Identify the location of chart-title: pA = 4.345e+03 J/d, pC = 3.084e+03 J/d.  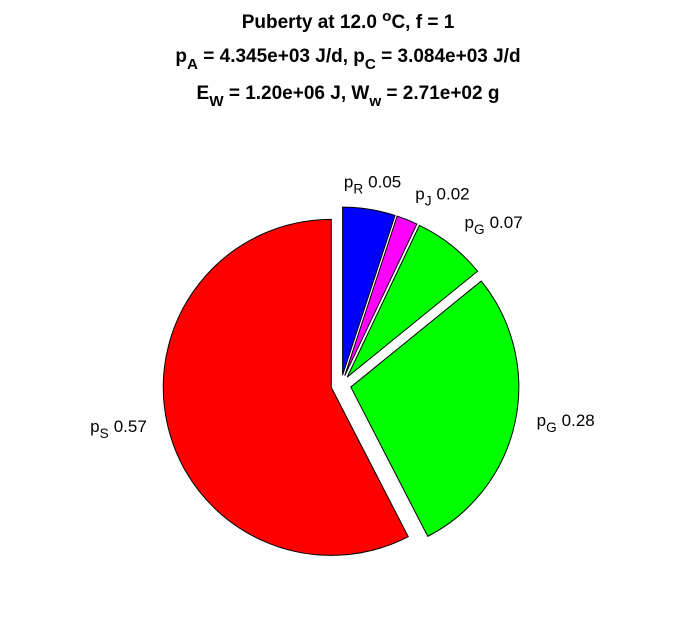
(347, 59).